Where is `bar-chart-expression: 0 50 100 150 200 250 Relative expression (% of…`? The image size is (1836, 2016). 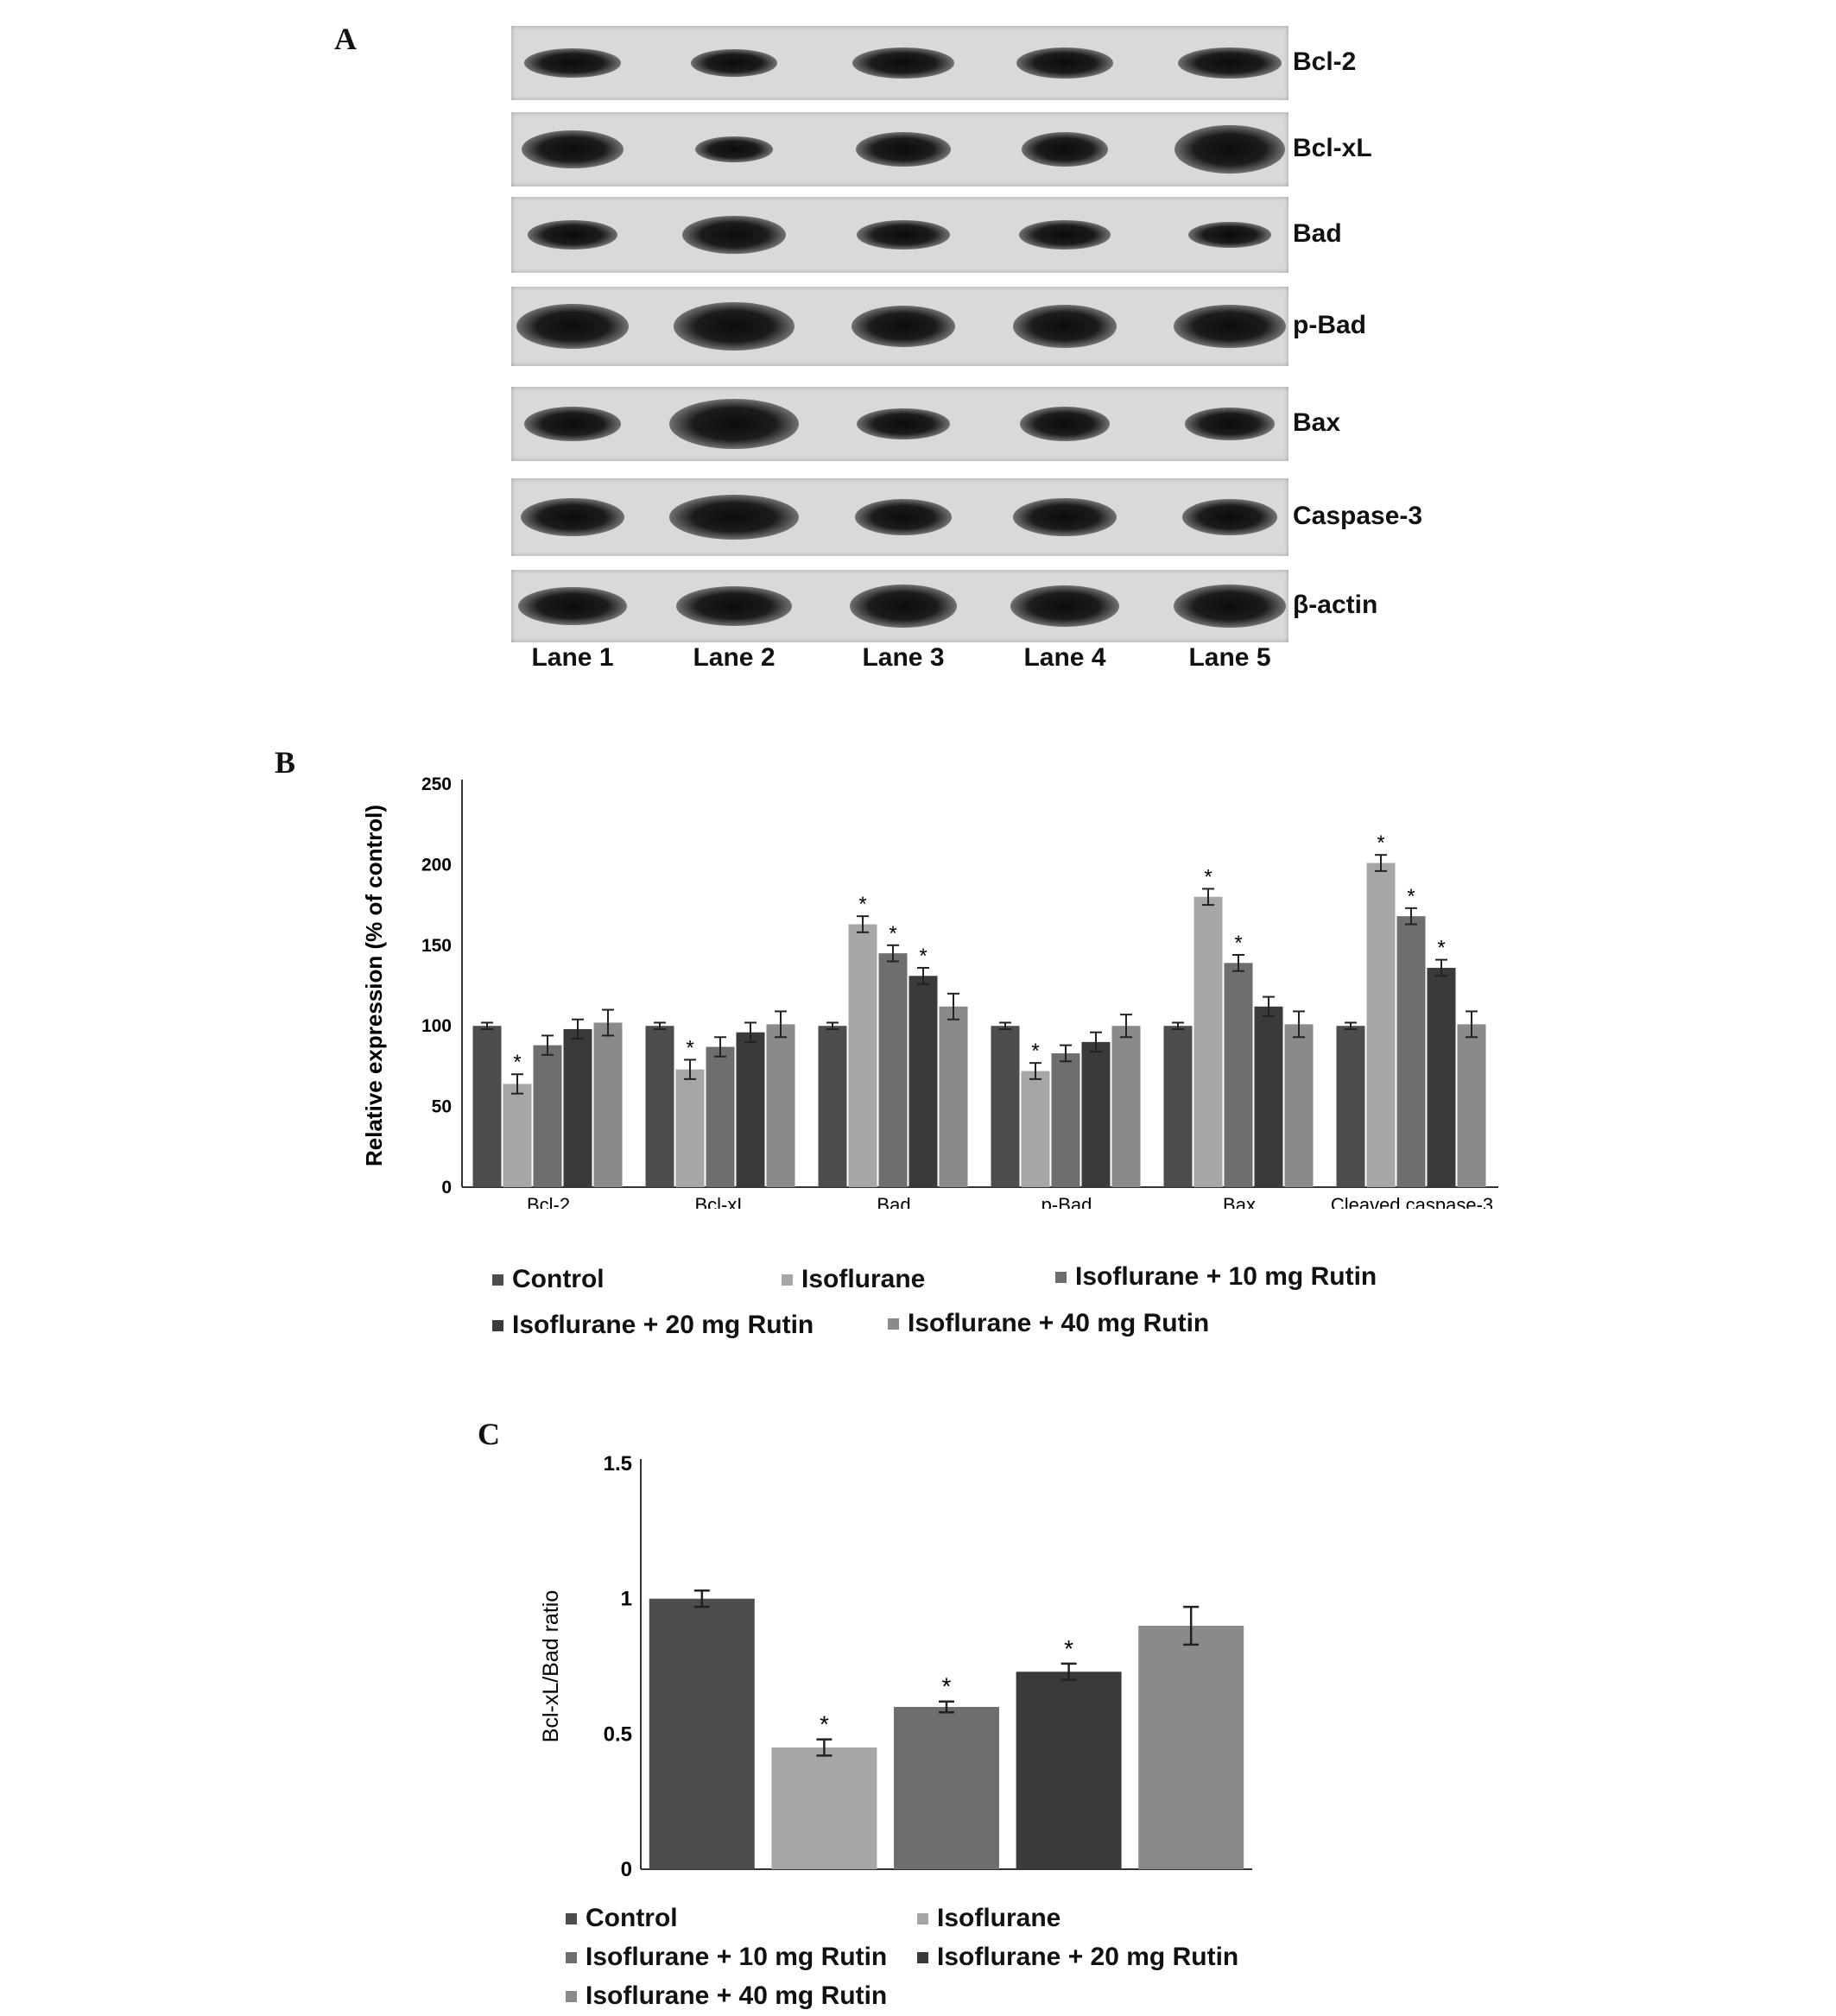
bar-chart-expression: 0 50 100 150 200 250 Relative expression (% of… is located at coordinates (929, 991).